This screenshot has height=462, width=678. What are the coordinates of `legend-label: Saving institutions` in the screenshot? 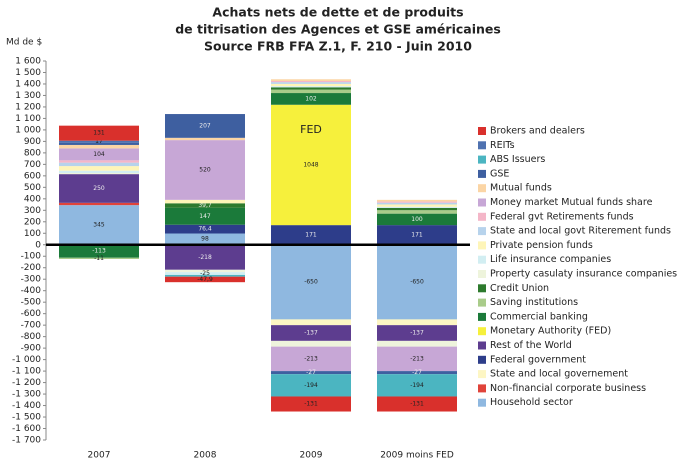 It's located at (534, 302).